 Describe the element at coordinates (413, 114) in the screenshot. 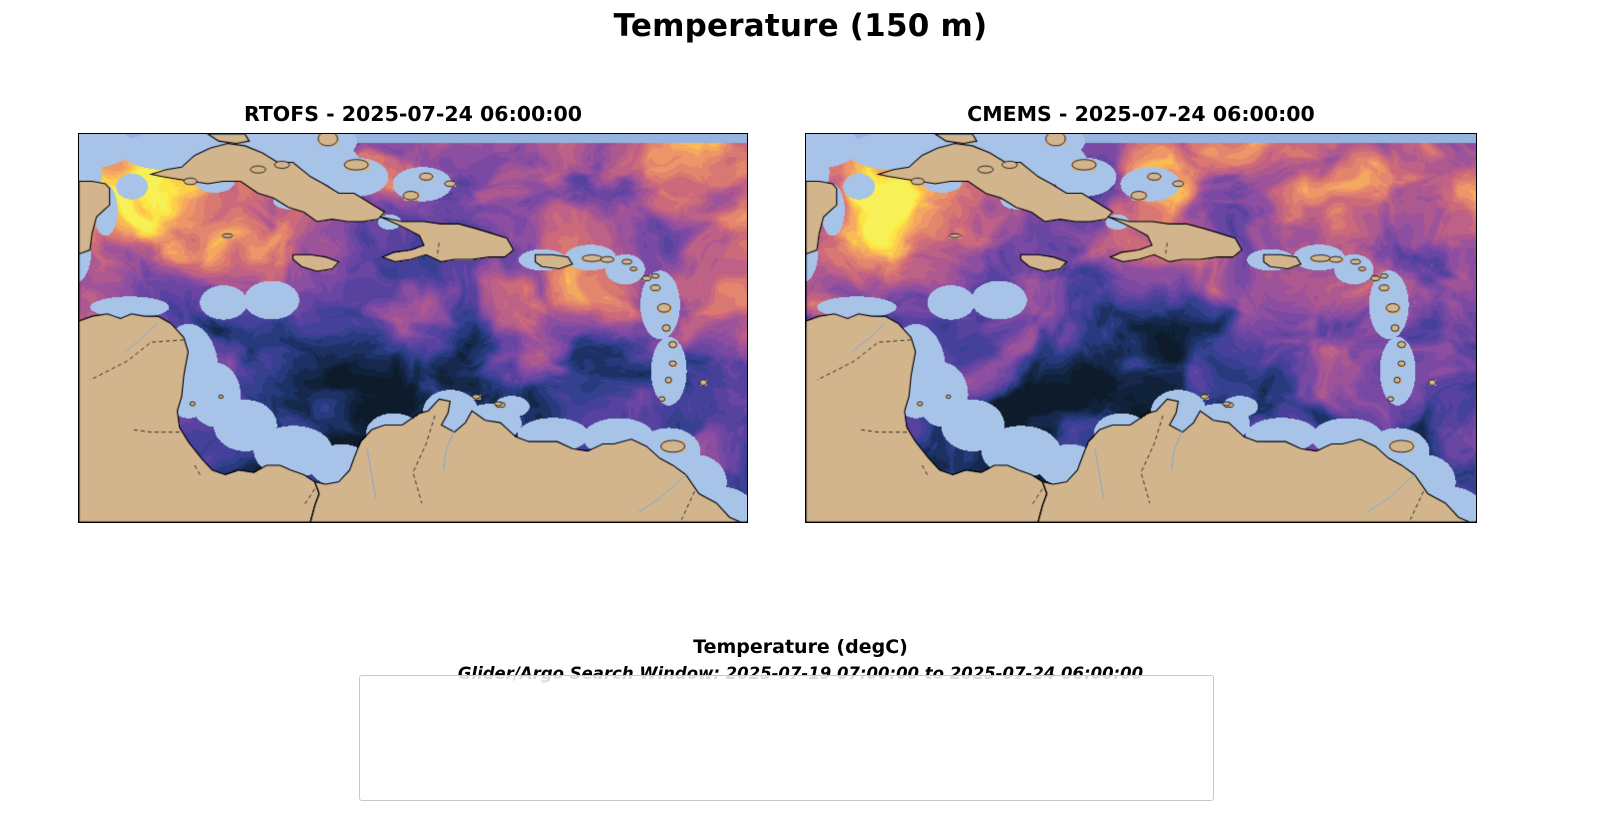

I see `panel-title-rtofs: RTOFS - 2025-07-24 06:00:00` at that location.